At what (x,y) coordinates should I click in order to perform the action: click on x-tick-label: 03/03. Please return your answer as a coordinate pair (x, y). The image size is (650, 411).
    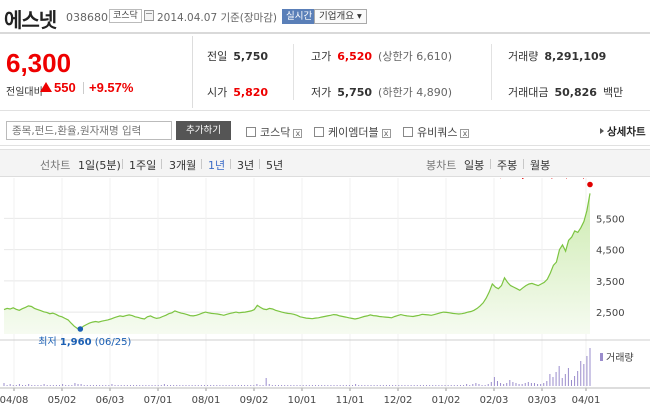
    Looking at the image, I should click on (542, 400).